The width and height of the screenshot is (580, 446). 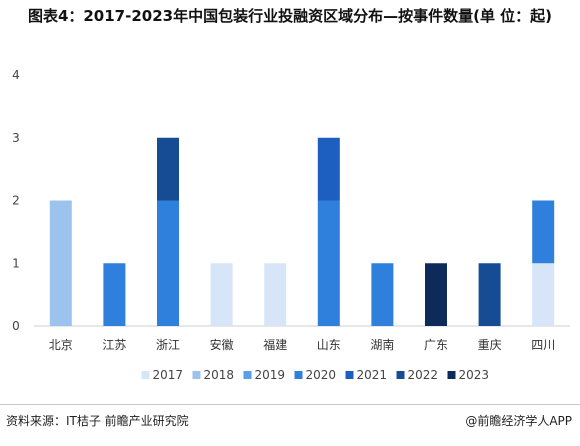 What do you see at coordinates (145, 375) in the screenshot?
I see `legend-swatch-2017` at bounding box center [145, 375].